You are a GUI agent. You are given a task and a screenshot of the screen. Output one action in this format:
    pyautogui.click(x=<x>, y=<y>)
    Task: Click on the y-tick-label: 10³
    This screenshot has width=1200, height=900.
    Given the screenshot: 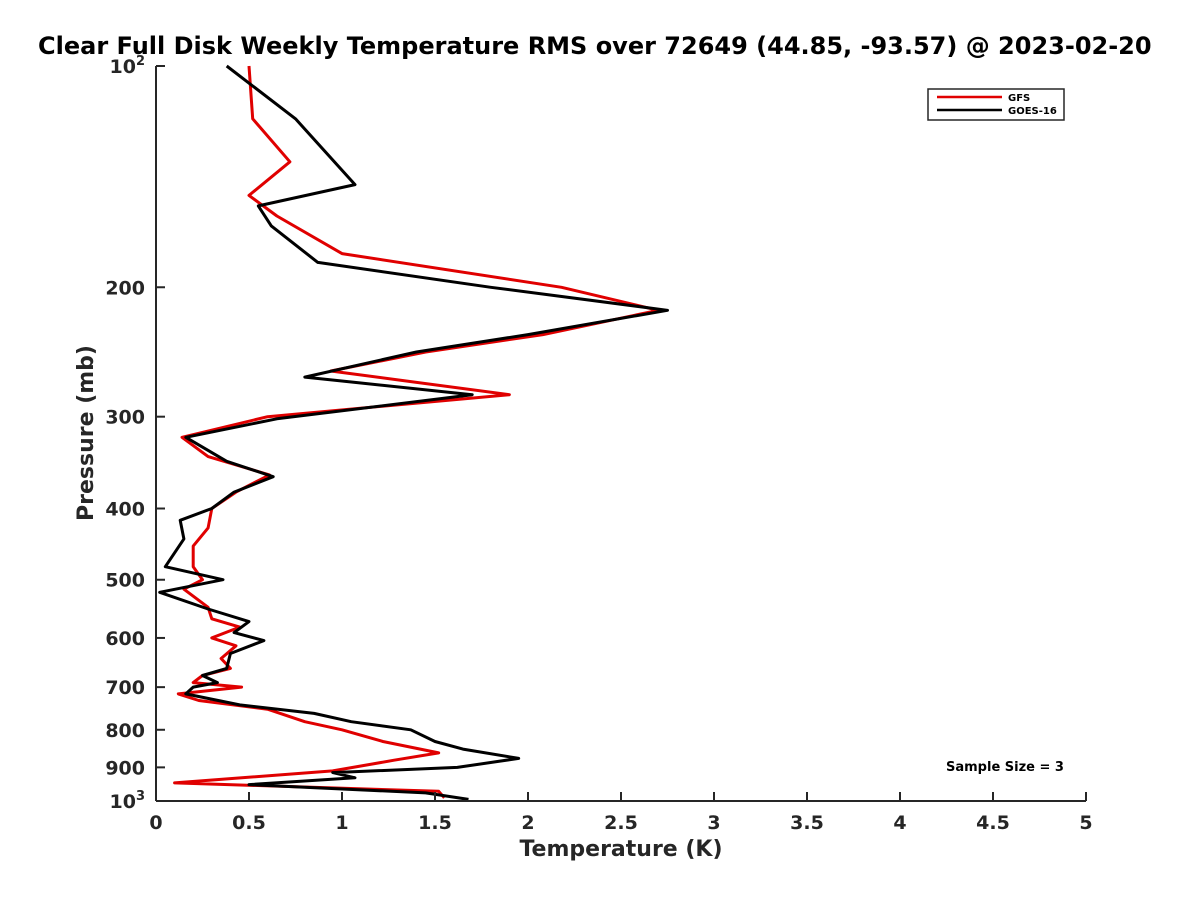 What is the action you would take?
    pyautogui.click(x=128, y=801)
    